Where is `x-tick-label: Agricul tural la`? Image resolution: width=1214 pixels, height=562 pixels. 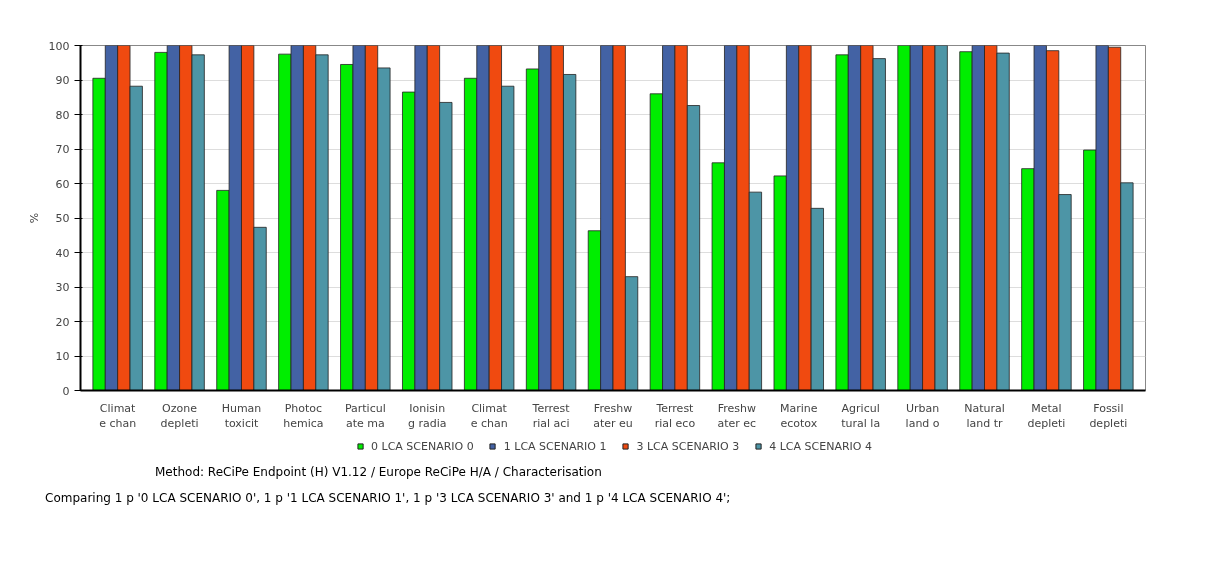 x-tick-label: Agricul tural la is located at coordinates (861, 416).